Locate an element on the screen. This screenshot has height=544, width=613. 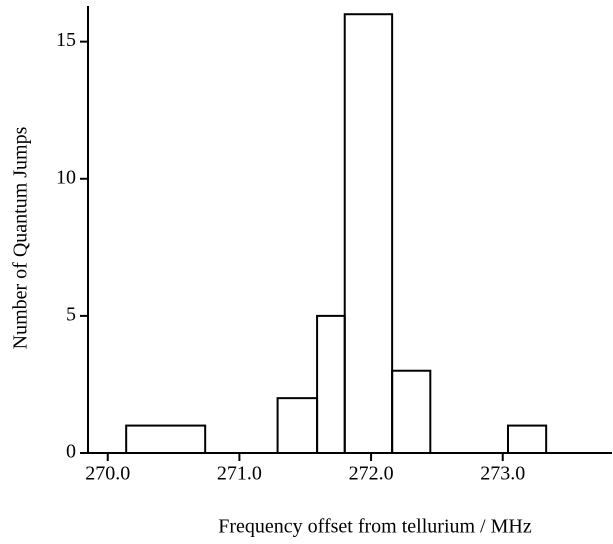
y-axis-label: Number of Quantum Jumps is located at coordinates (21, 237).